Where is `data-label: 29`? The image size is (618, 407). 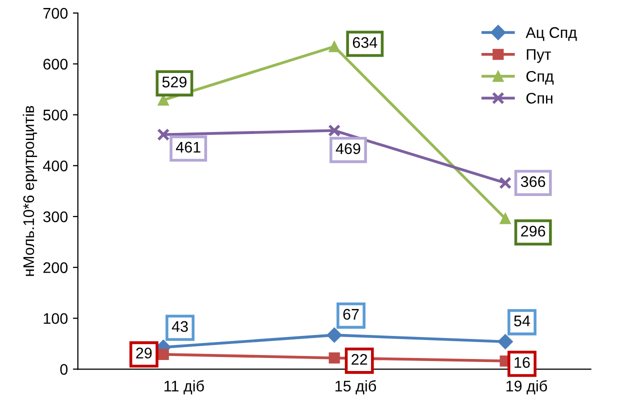
data-label: 29 is located at coordinates (144, 353).